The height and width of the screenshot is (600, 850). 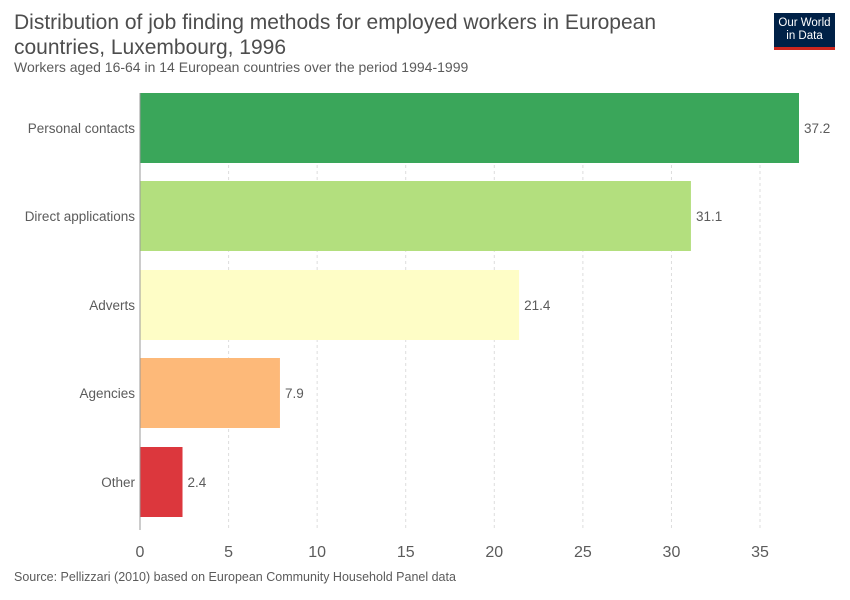 What do you see at coordinates (804, 36) in the screenshot?
I see `logo-line-2: in Data` at bounding box center [804, 36].